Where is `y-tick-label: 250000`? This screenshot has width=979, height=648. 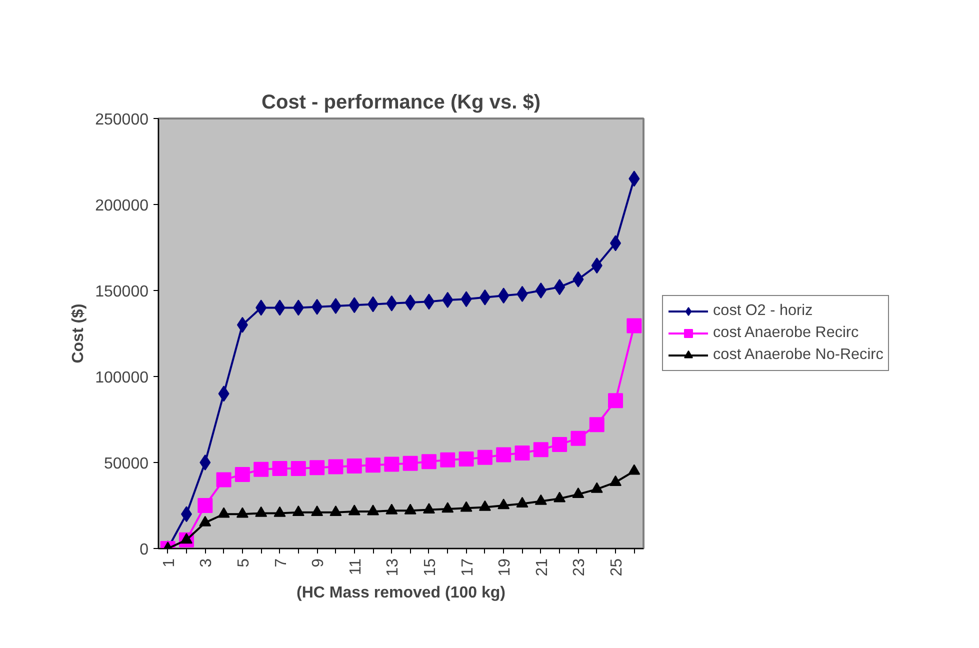
y-tick-label: 250000 is located at coordinates (122, 120).